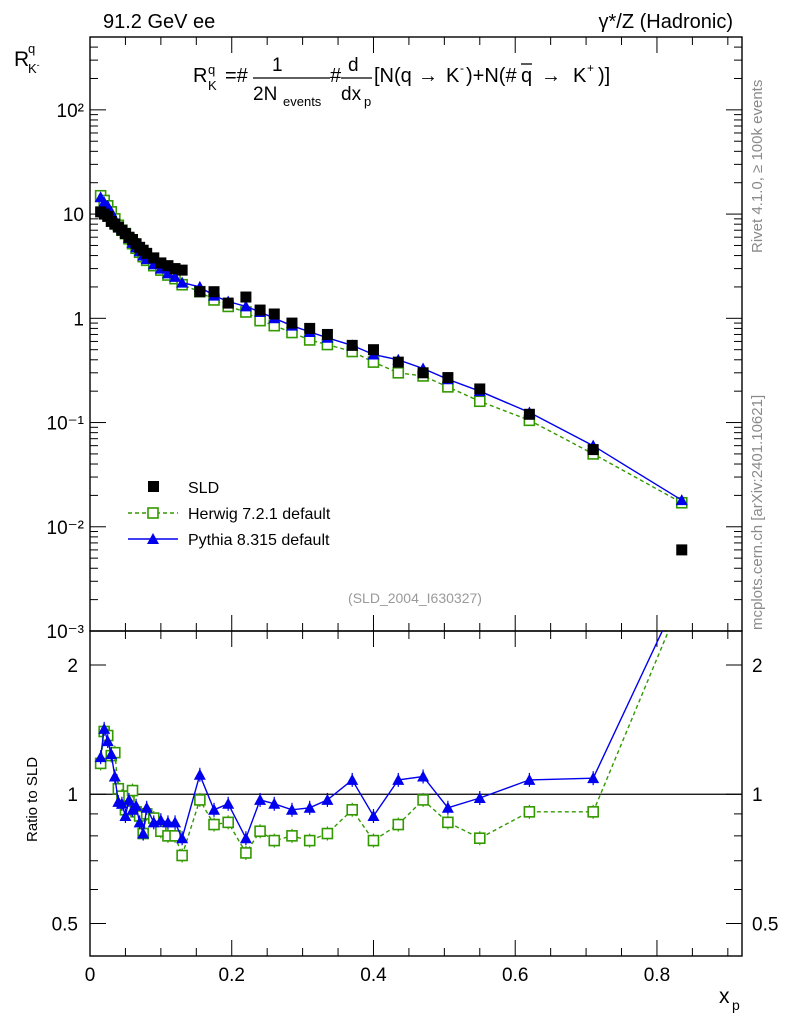  What do you see at coordinates (259, 514) in the screenshot?
I see `legend-herwig-label: Herwig 7.2.1 default` at bounding box center [259, 514].